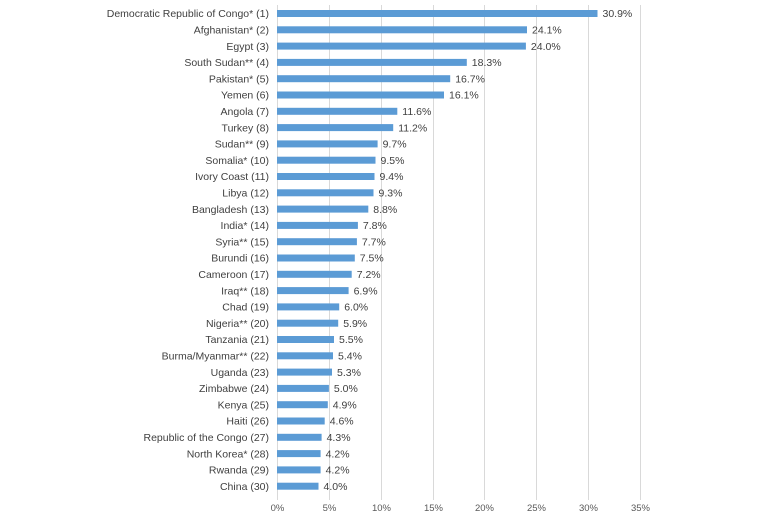 The width and height of the screenshot is (780, 520). I want to click on data-label: 24.1%, so click(547, 31).